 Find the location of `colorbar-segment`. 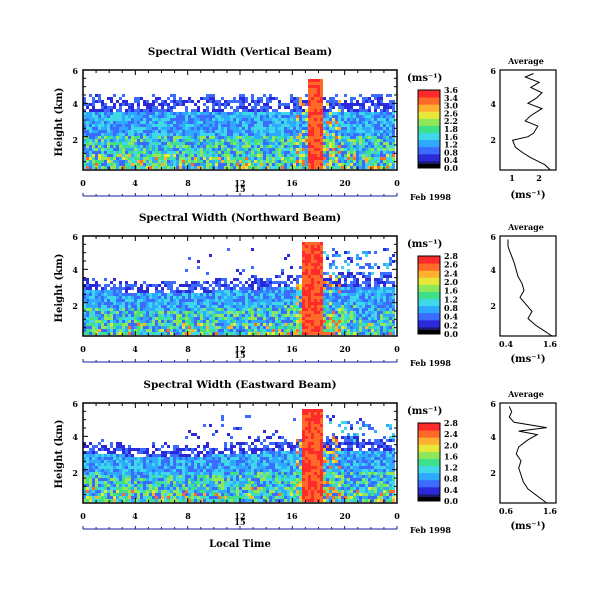

colorbar-segment is located at coordinates (429, 324).